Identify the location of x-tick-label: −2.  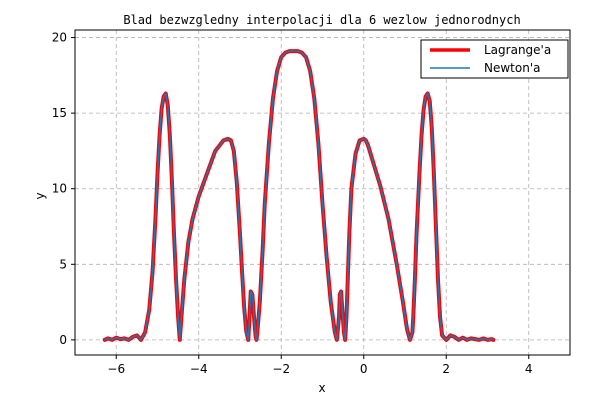
(281, 369).